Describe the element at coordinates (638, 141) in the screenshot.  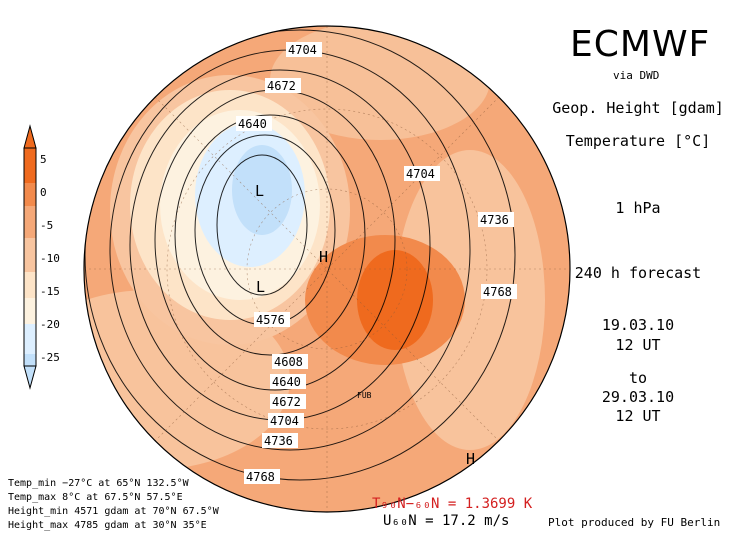
I see `variable-label: Temperature [°C]` at that location.